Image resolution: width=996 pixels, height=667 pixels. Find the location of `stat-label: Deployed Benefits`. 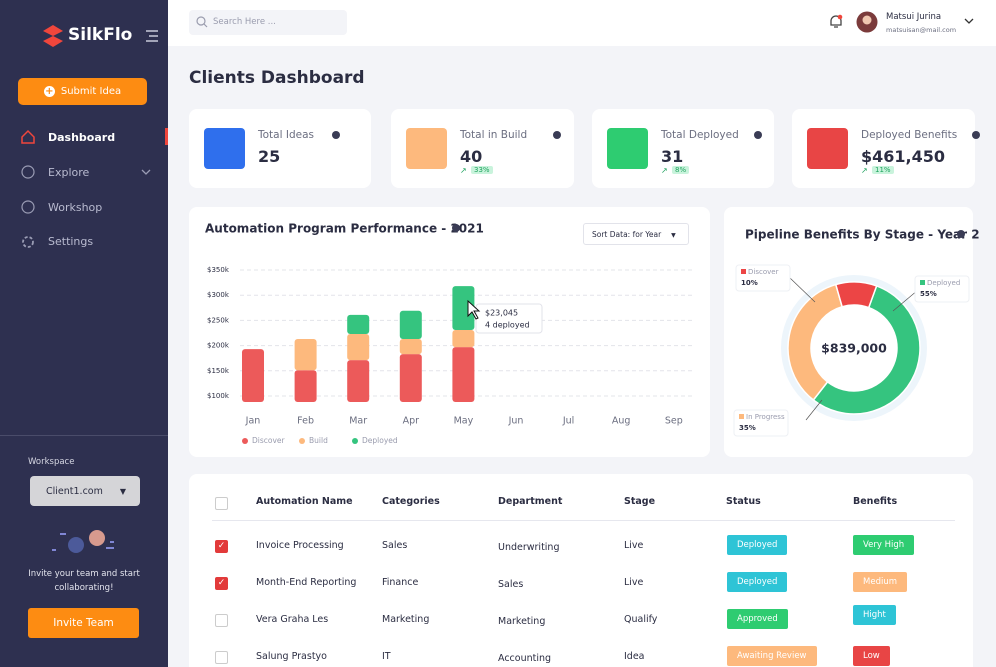

stat-label: Deployed Benefits is located at coordinates (909, 135).